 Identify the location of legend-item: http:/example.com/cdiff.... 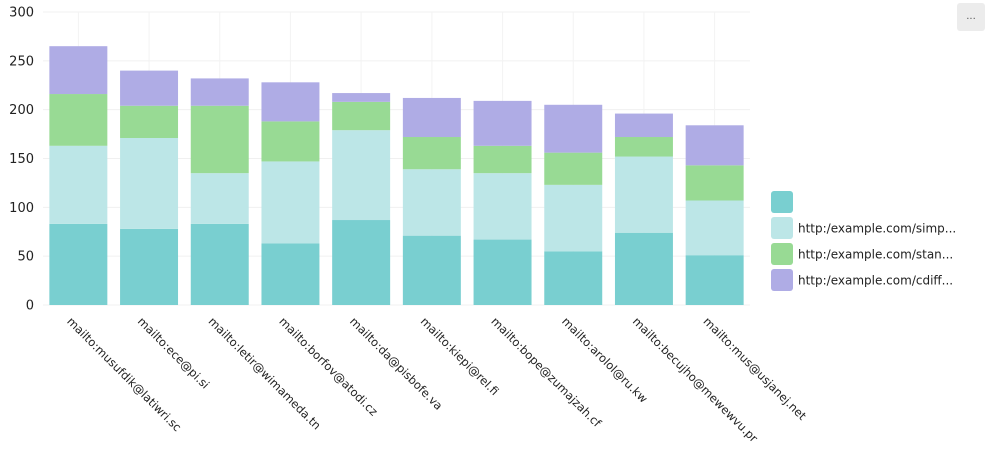
(862, 280).